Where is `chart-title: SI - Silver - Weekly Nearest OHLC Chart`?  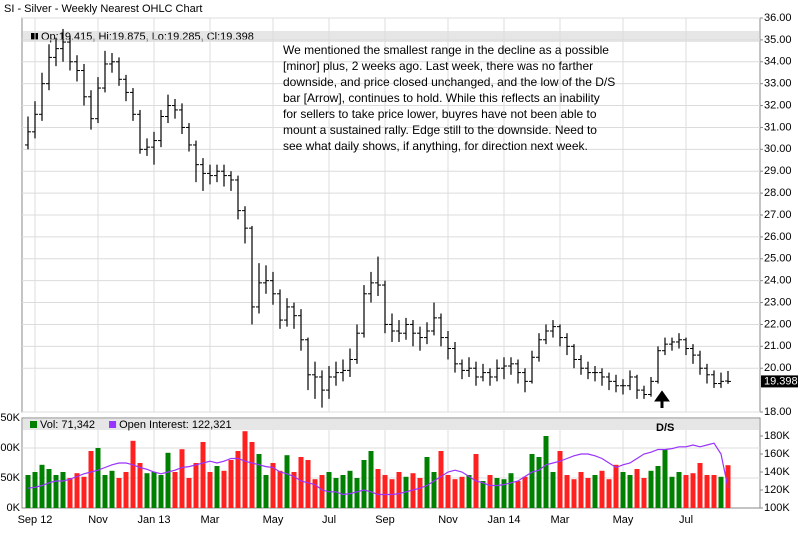 chart-title: SI - Silver - Weekly Nearest OHLC Chart is located at coordinates (103, 9).